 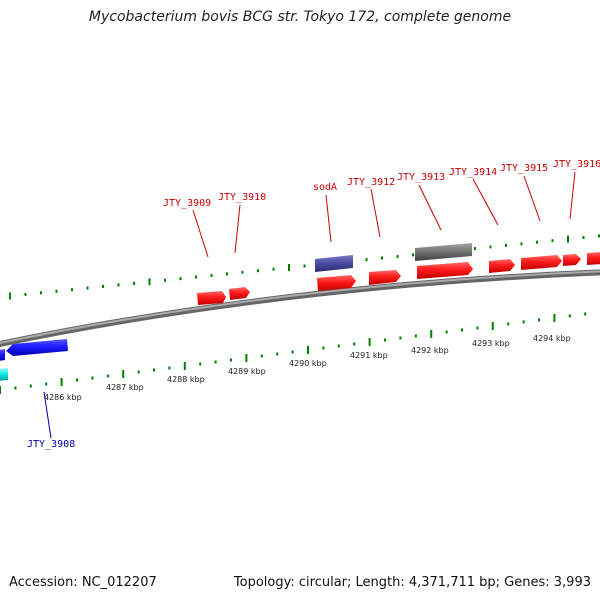 I want to click on gene-label: JTY_3909, so click(x=187, y=203).